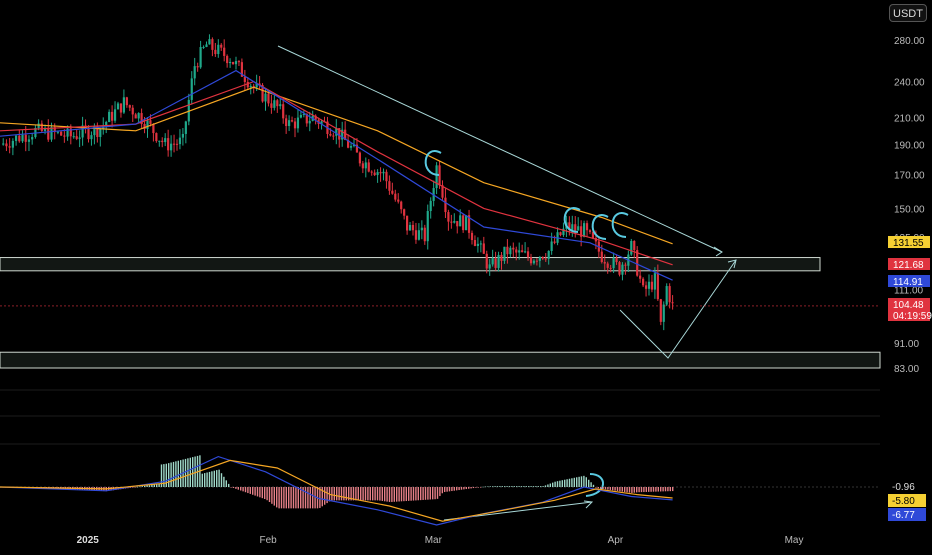  Describe the element at coordinates (336, 490) in the screenshot. I see `macd-signal-line` at that location.